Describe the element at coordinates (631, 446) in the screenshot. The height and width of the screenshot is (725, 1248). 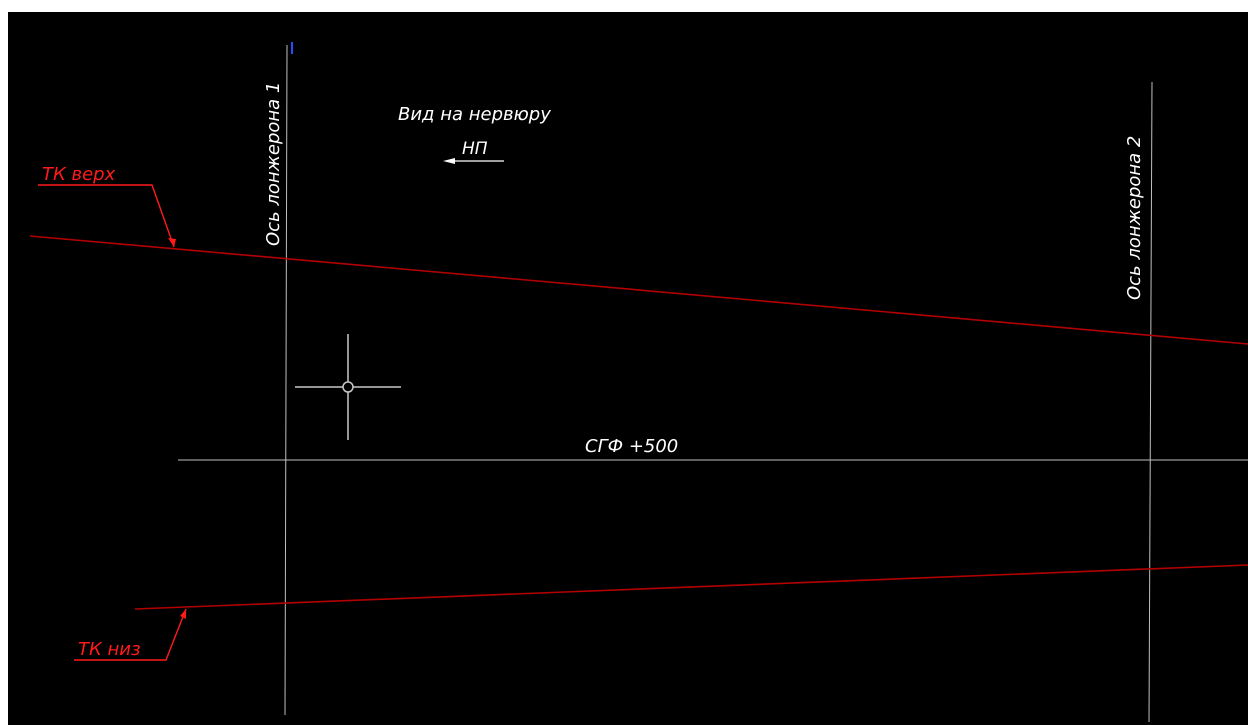
I see `level-line-label: СГФ +500` at that location.